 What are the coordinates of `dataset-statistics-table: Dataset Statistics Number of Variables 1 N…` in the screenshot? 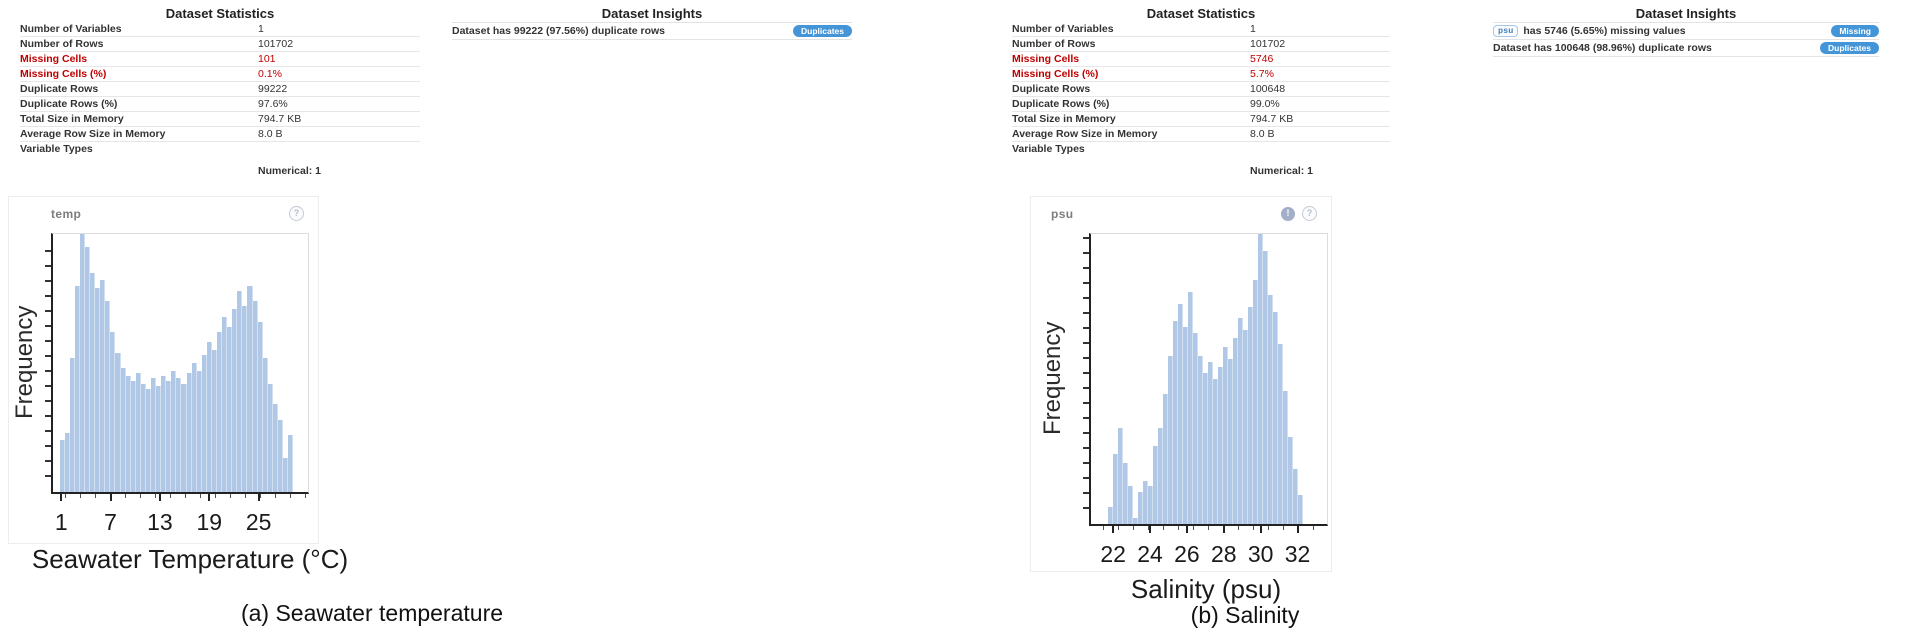 It's located at (220, 92).